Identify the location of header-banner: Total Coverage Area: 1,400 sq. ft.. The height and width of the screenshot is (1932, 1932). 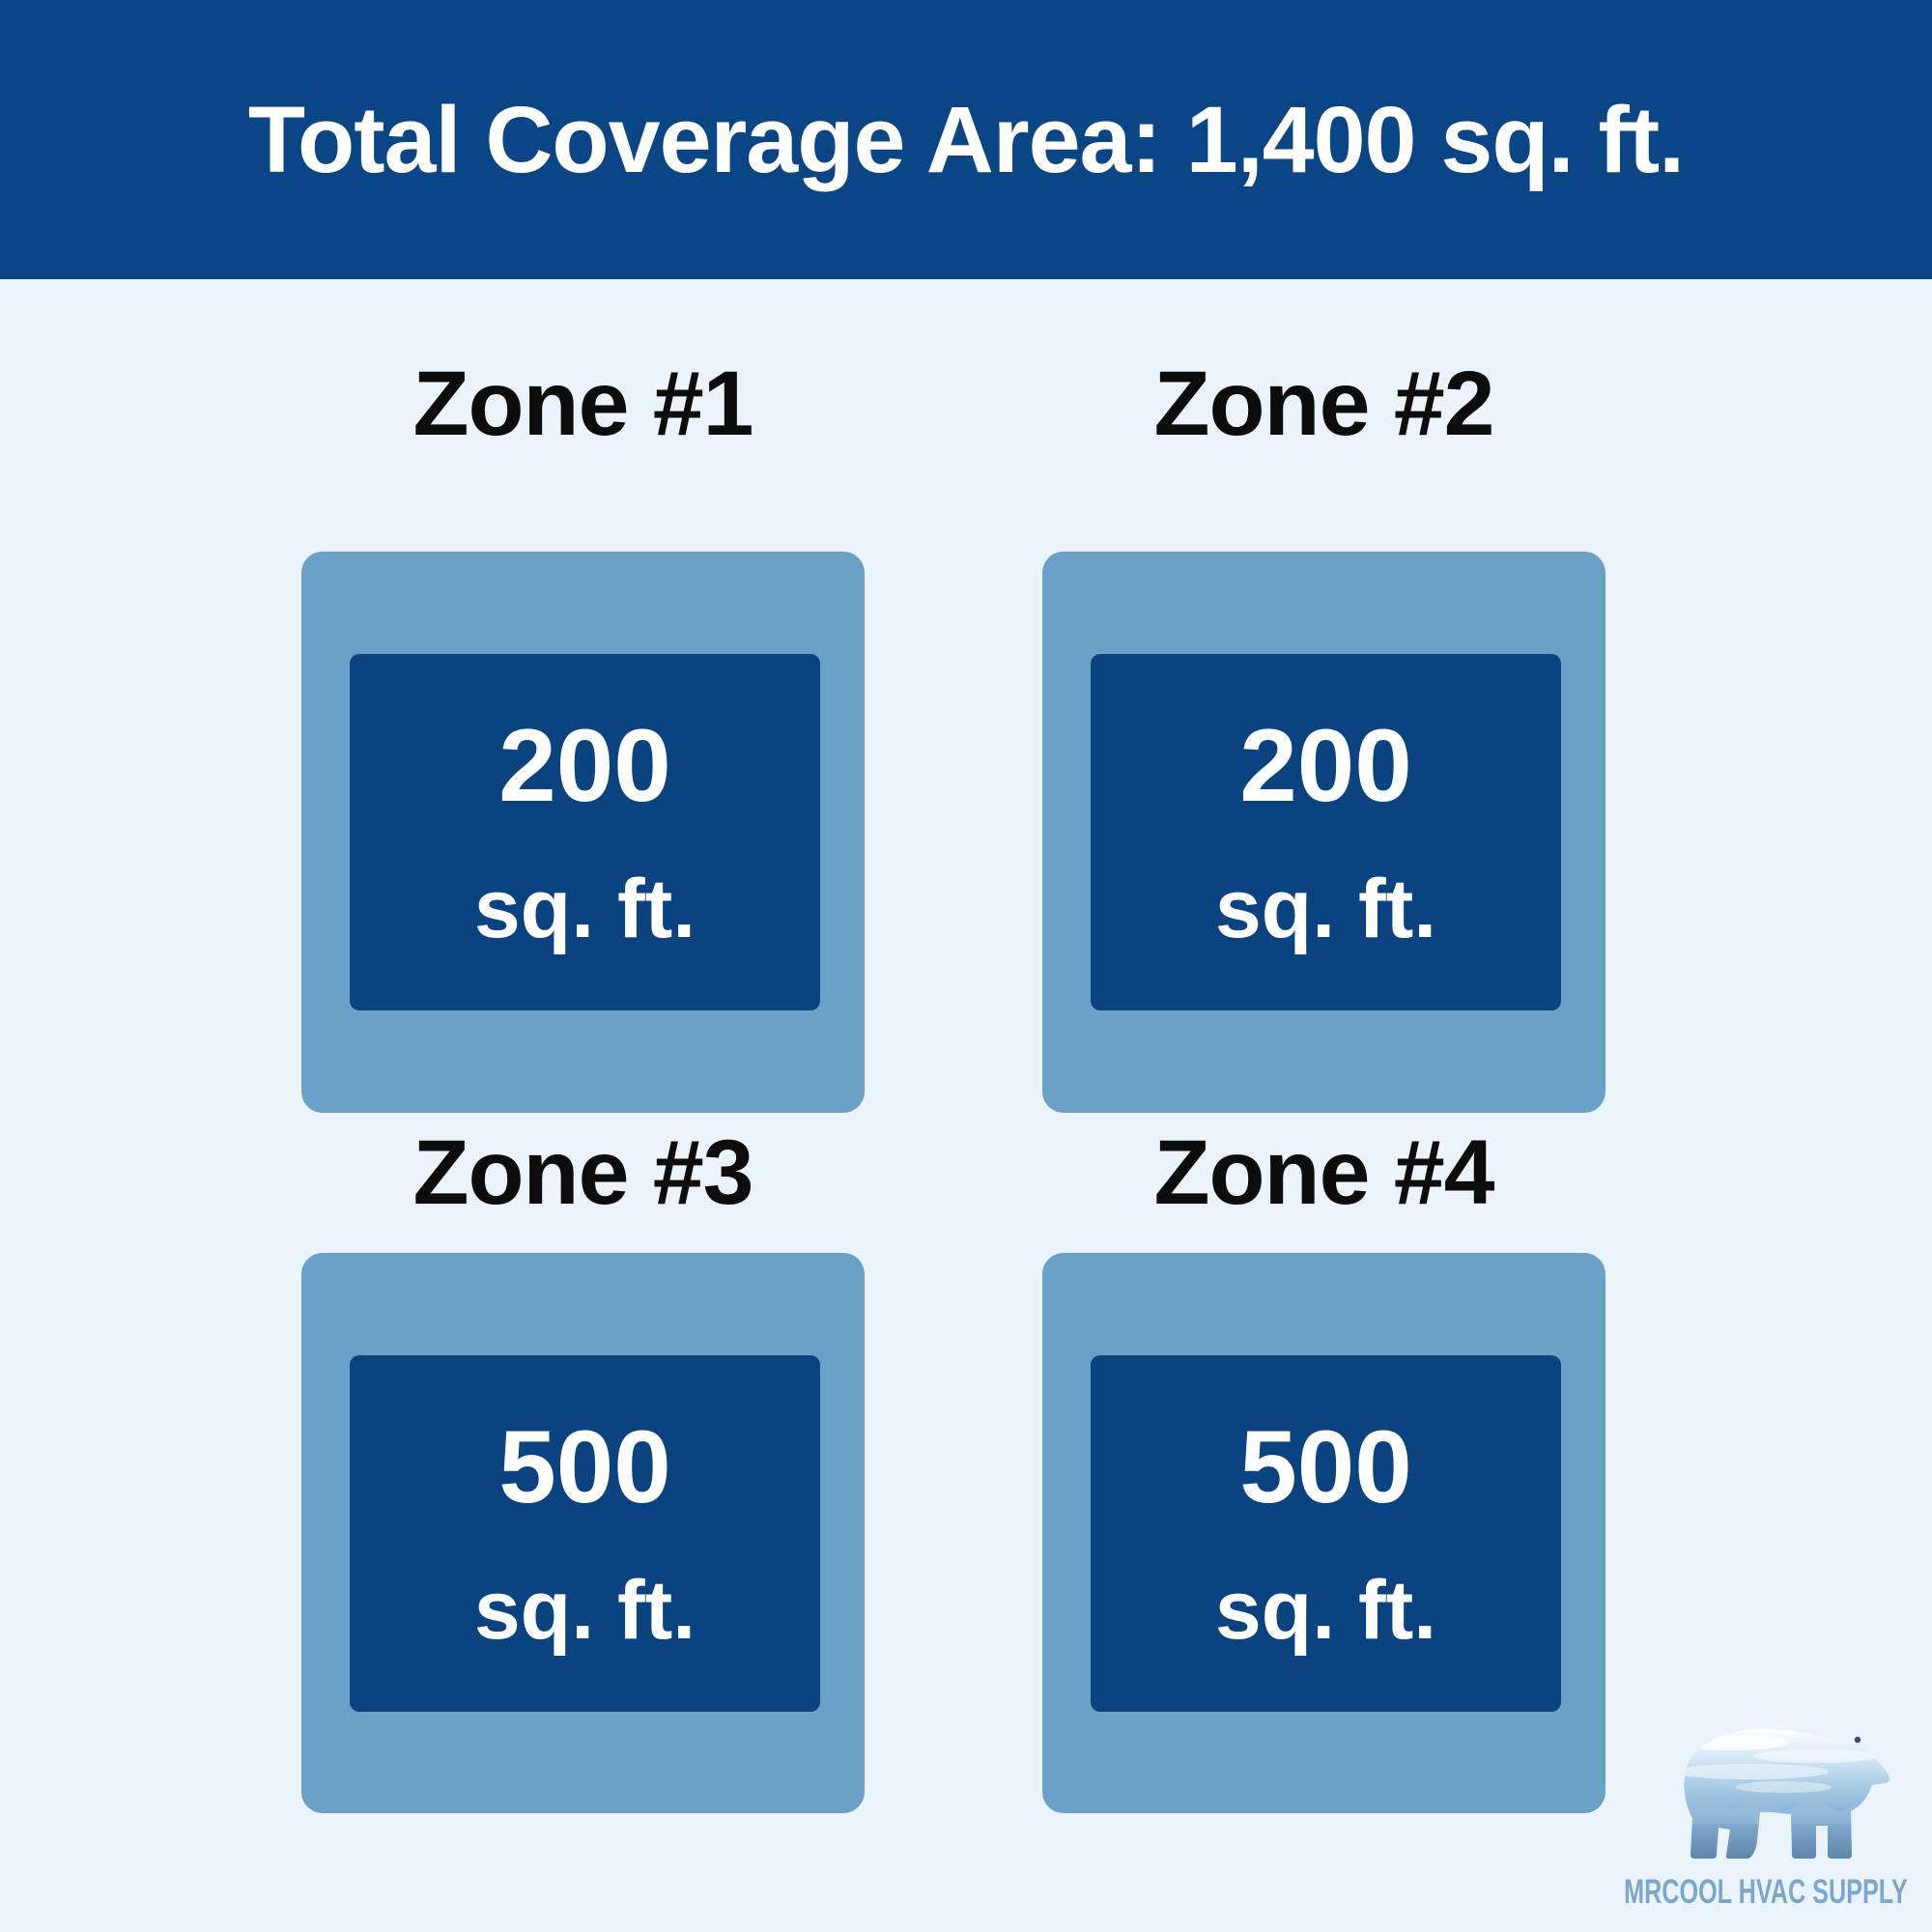
(966, 139).